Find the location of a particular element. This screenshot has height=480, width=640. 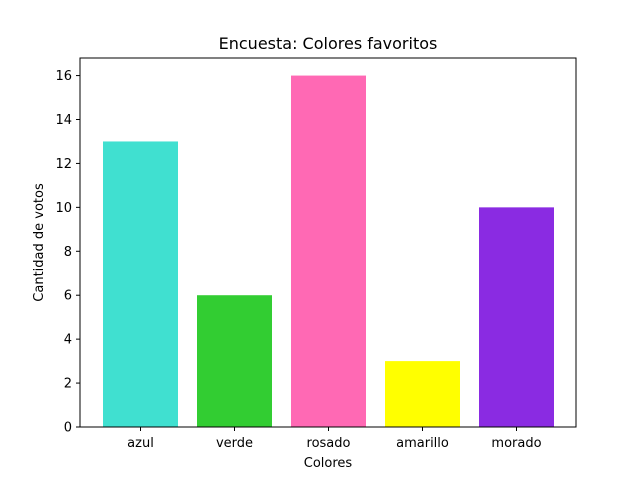

x-tick-label-verde: verde is located at coordinates (234, 443).